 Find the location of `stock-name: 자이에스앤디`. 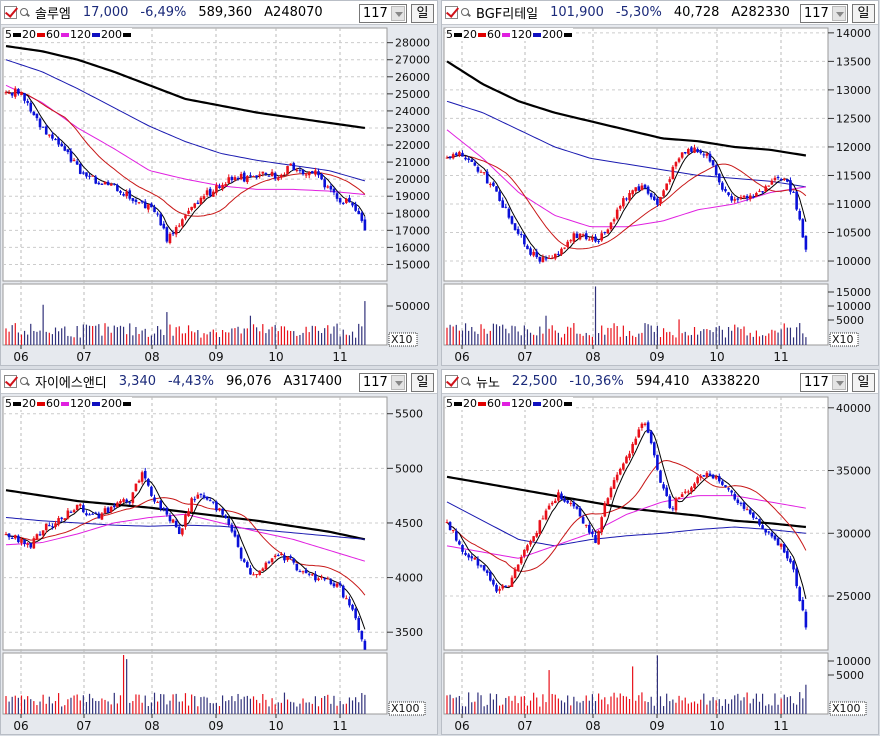

stock-name: 자이에스앤디 is located at coordinates (71, 383).